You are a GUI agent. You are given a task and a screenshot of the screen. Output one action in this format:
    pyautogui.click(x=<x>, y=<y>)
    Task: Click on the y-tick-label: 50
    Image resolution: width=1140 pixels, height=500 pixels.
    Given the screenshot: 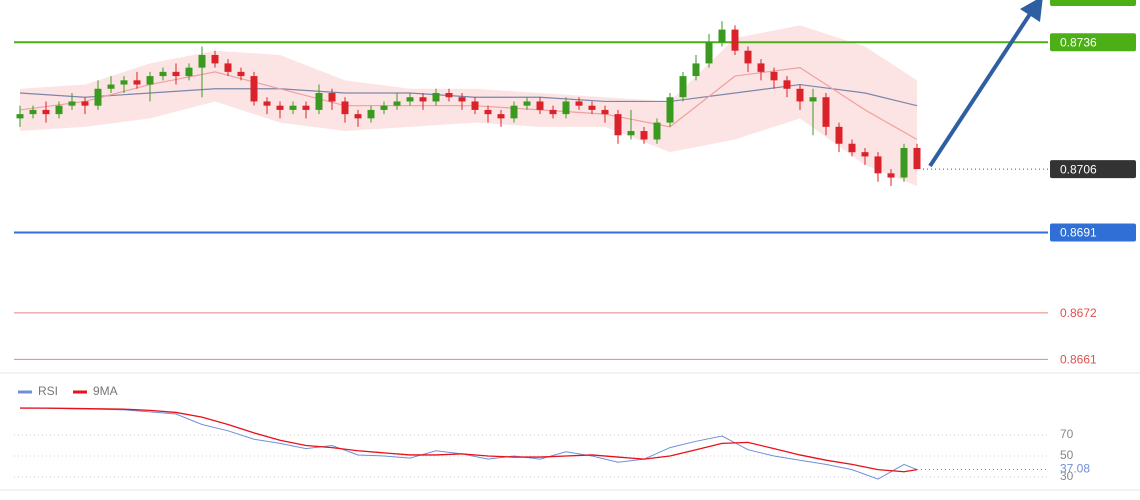 What is the action you would take?
    pyautogui.click(x=1067, y=455)
    